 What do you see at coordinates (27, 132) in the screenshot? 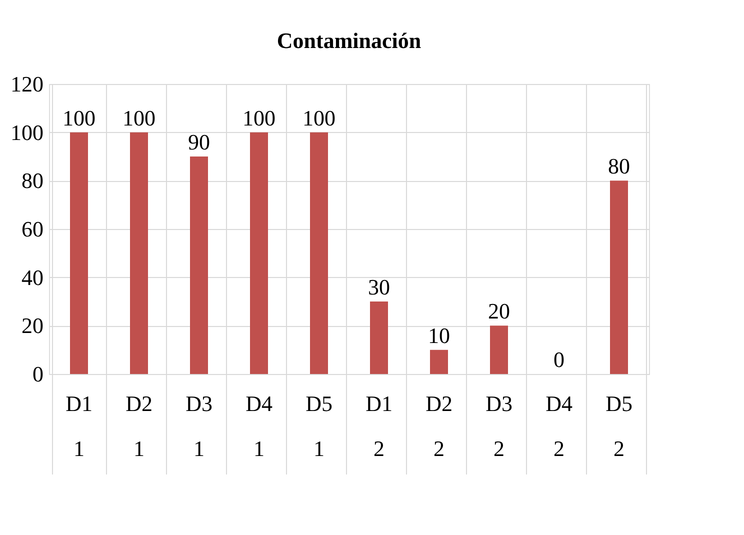
I see `y-tick-label: 100` at bounding box center [27, 132].